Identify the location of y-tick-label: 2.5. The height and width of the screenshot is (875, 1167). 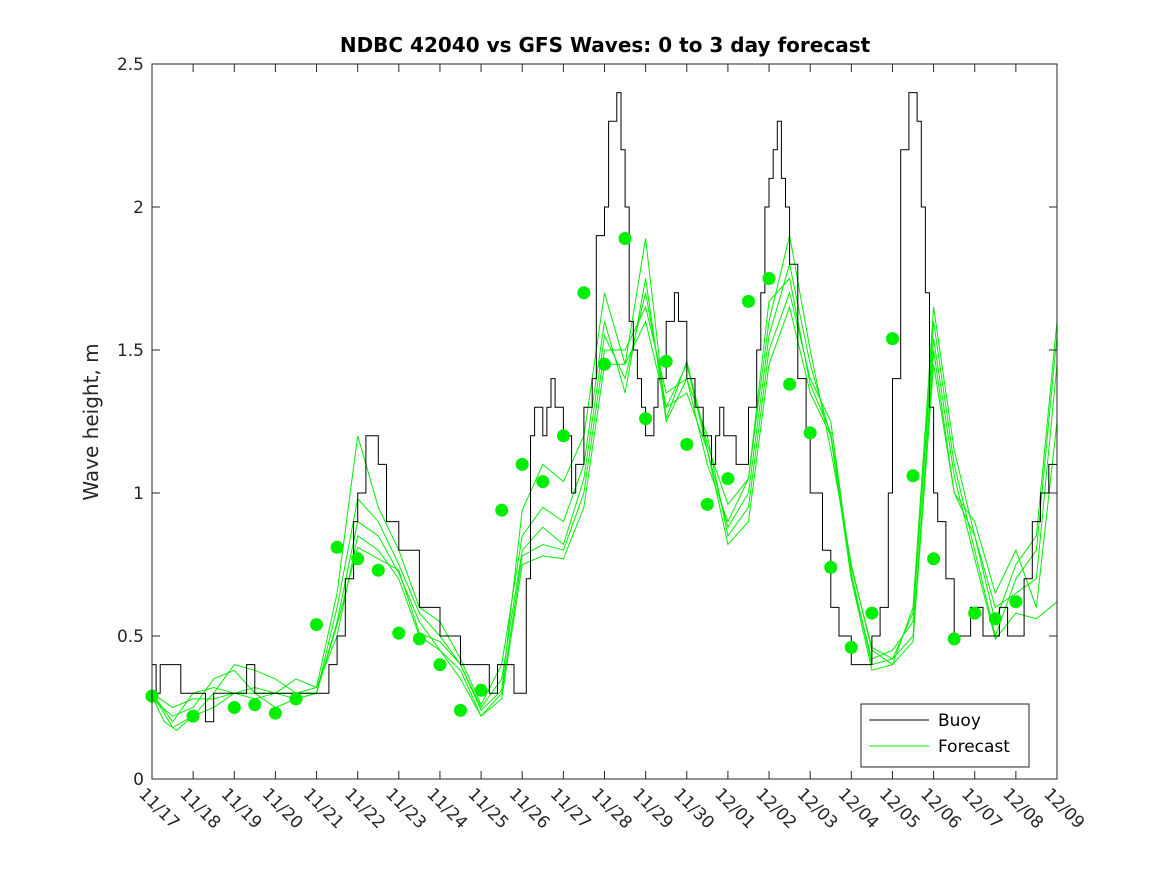
(130, 65).